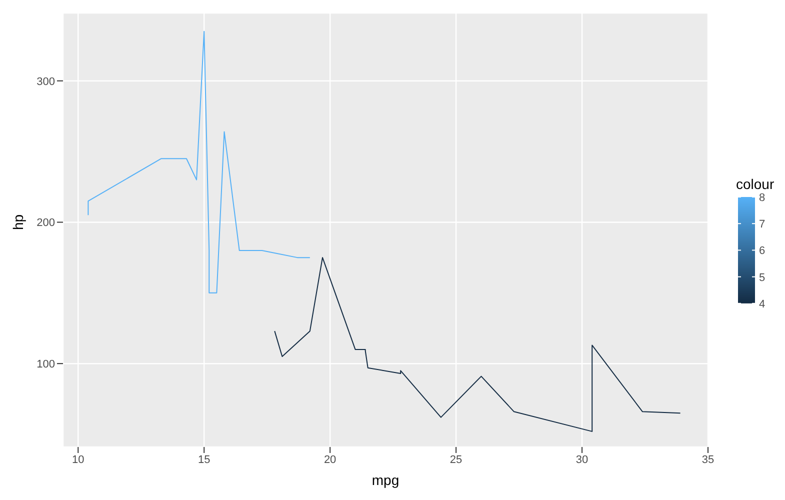 The height and width of the screenshot is (500, 785). What do you see at coordinates (708, 460) in the screenshot?
I see `x-tick-label: 35` at bounding box center [708, 460].